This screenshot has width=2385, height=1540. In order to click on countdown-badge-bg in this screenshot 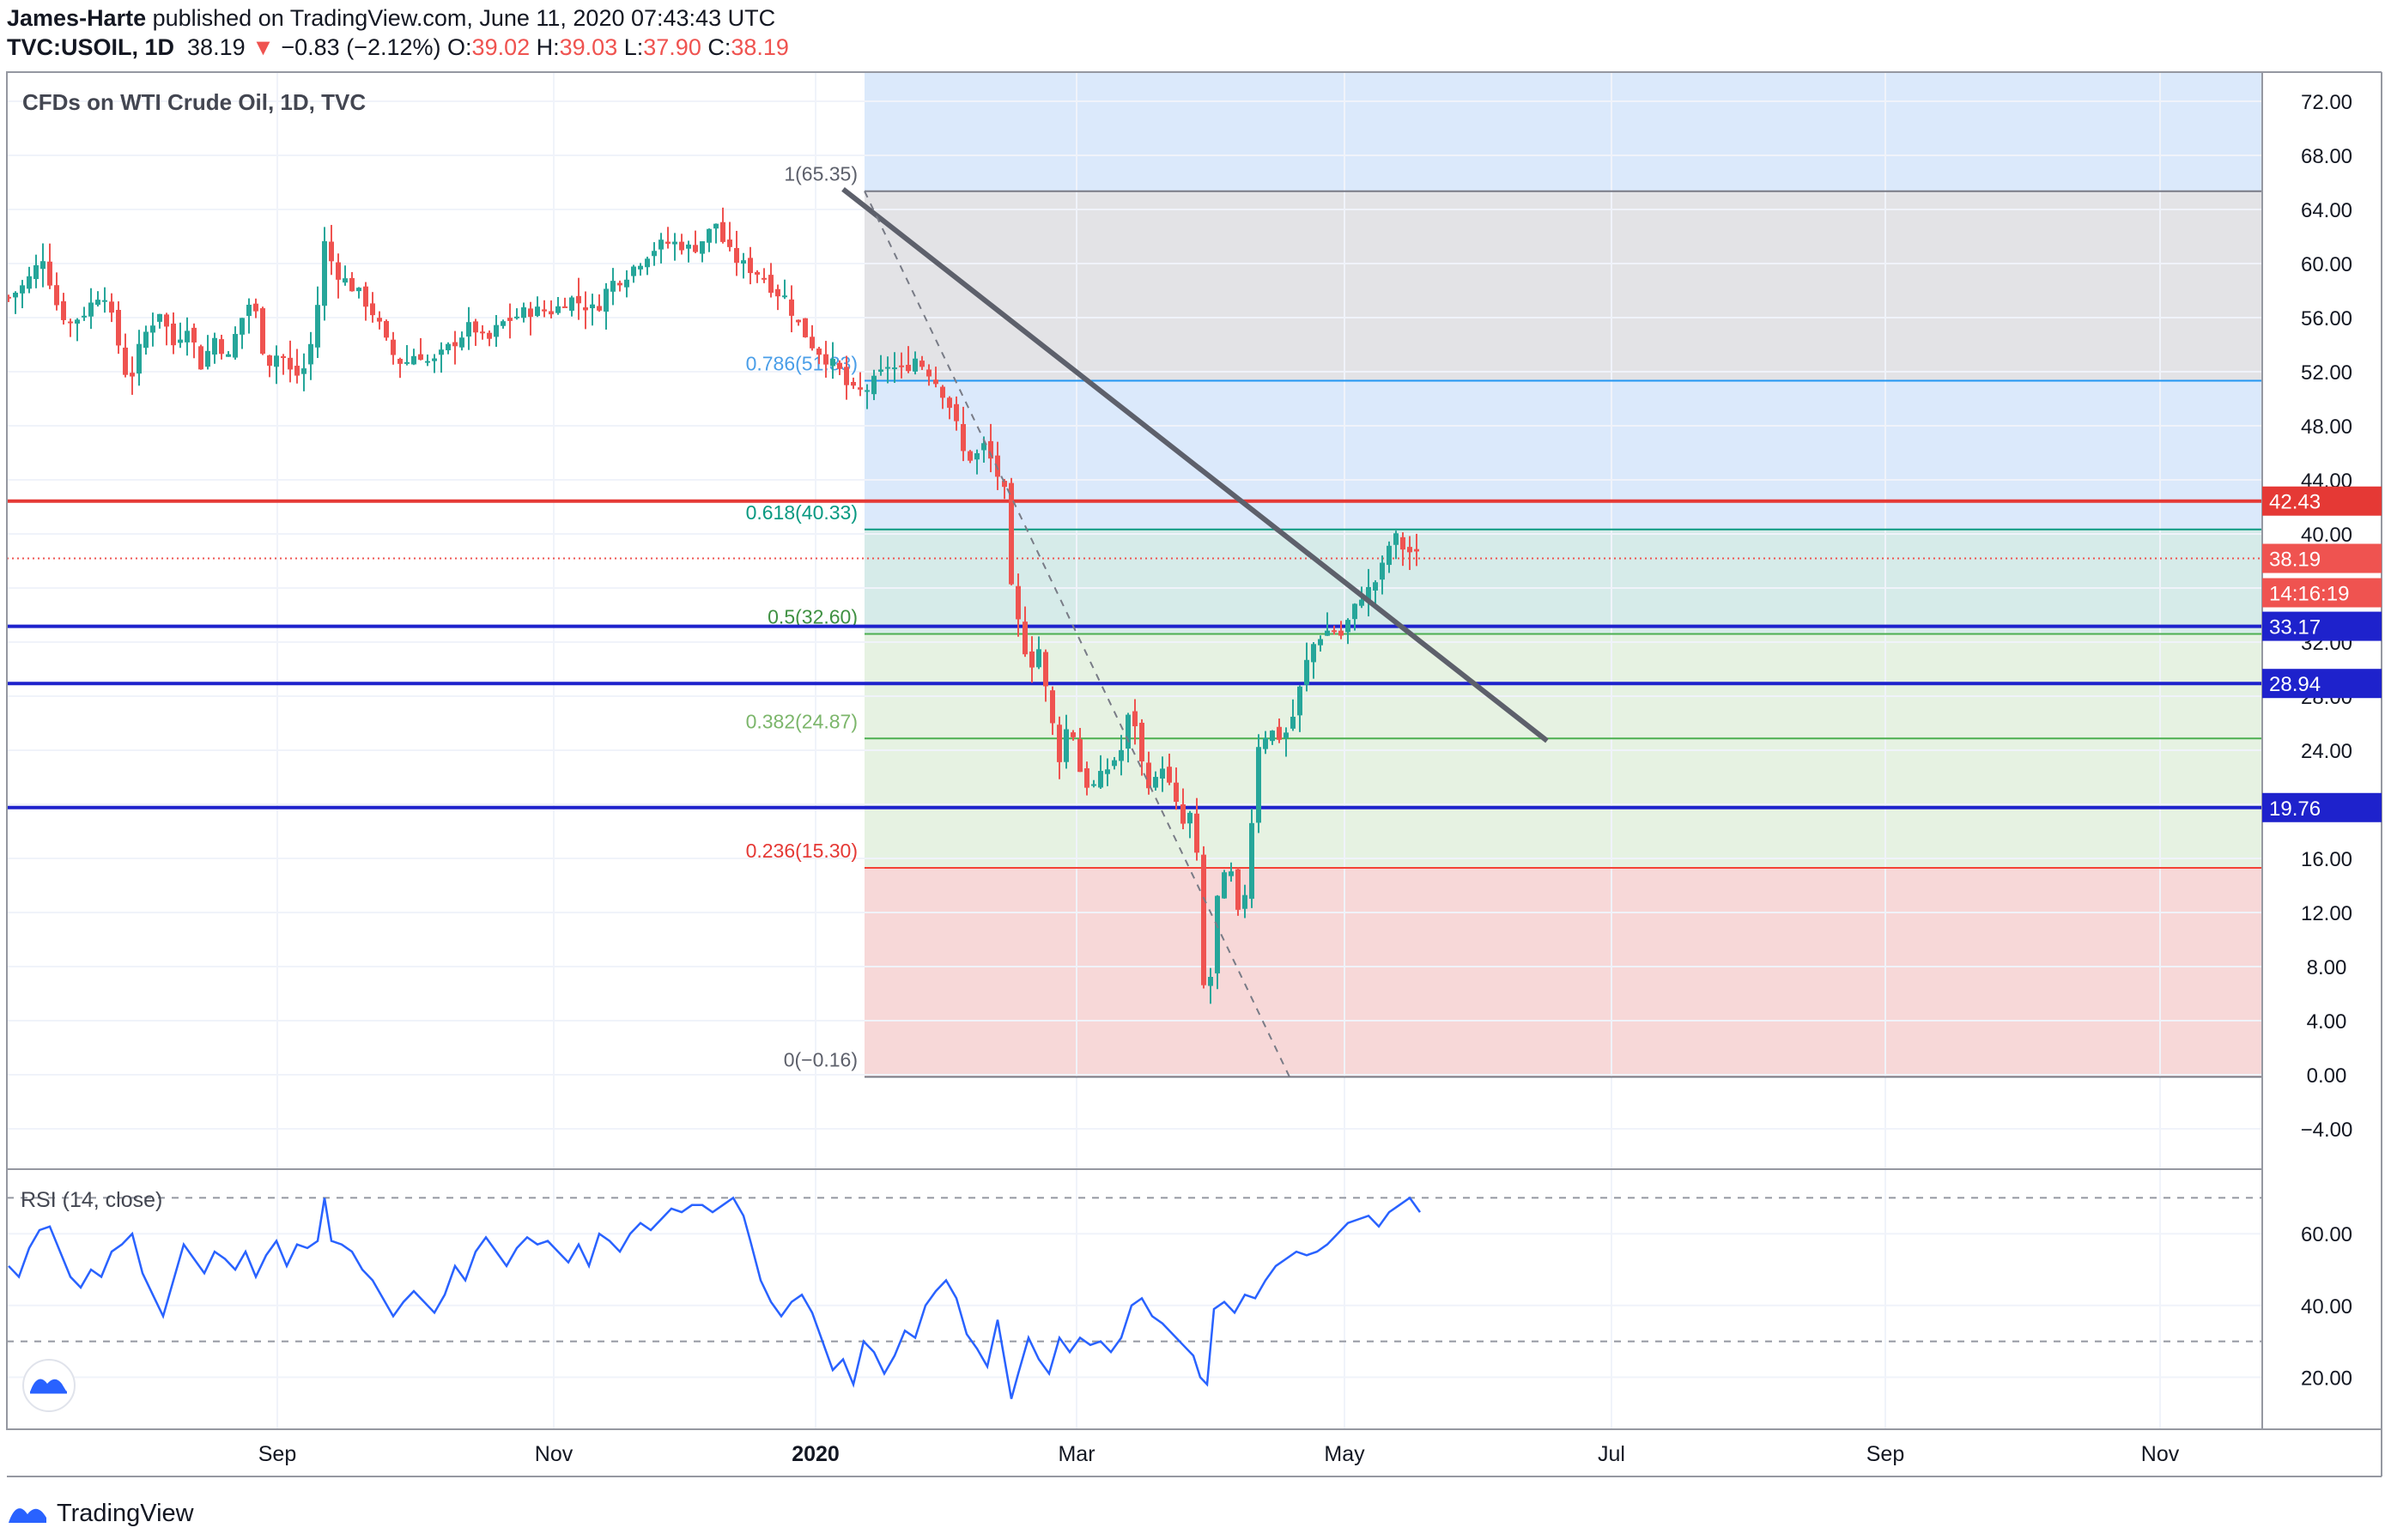, I will do `click(2322, 593)`.